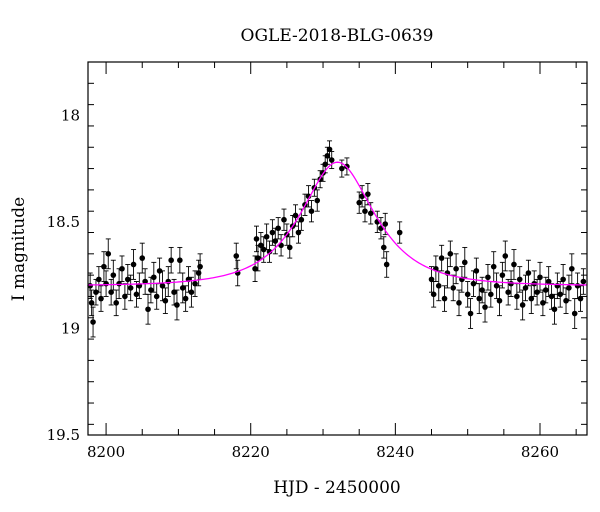  What do you see at coordinates (540, 452) in the screenshot?
I see `x-tick-label: 8260` at bounding box center [540, 452].